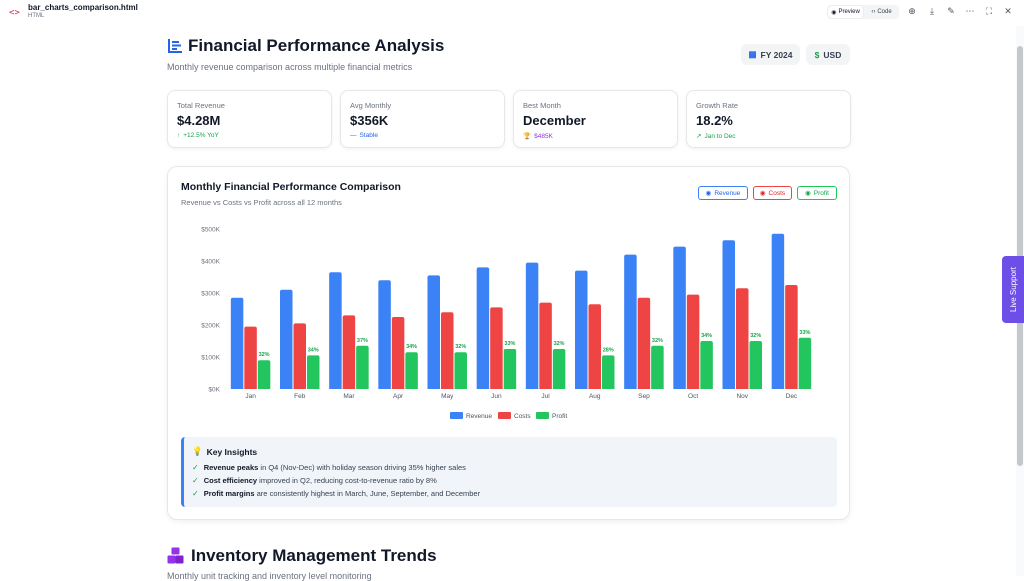 This screenshot has width=1024, height=581. What do you see at coordinates (644, 396) in the screenshot?
I see `x-tick-label: Sep` at bounding box center [644, 396].